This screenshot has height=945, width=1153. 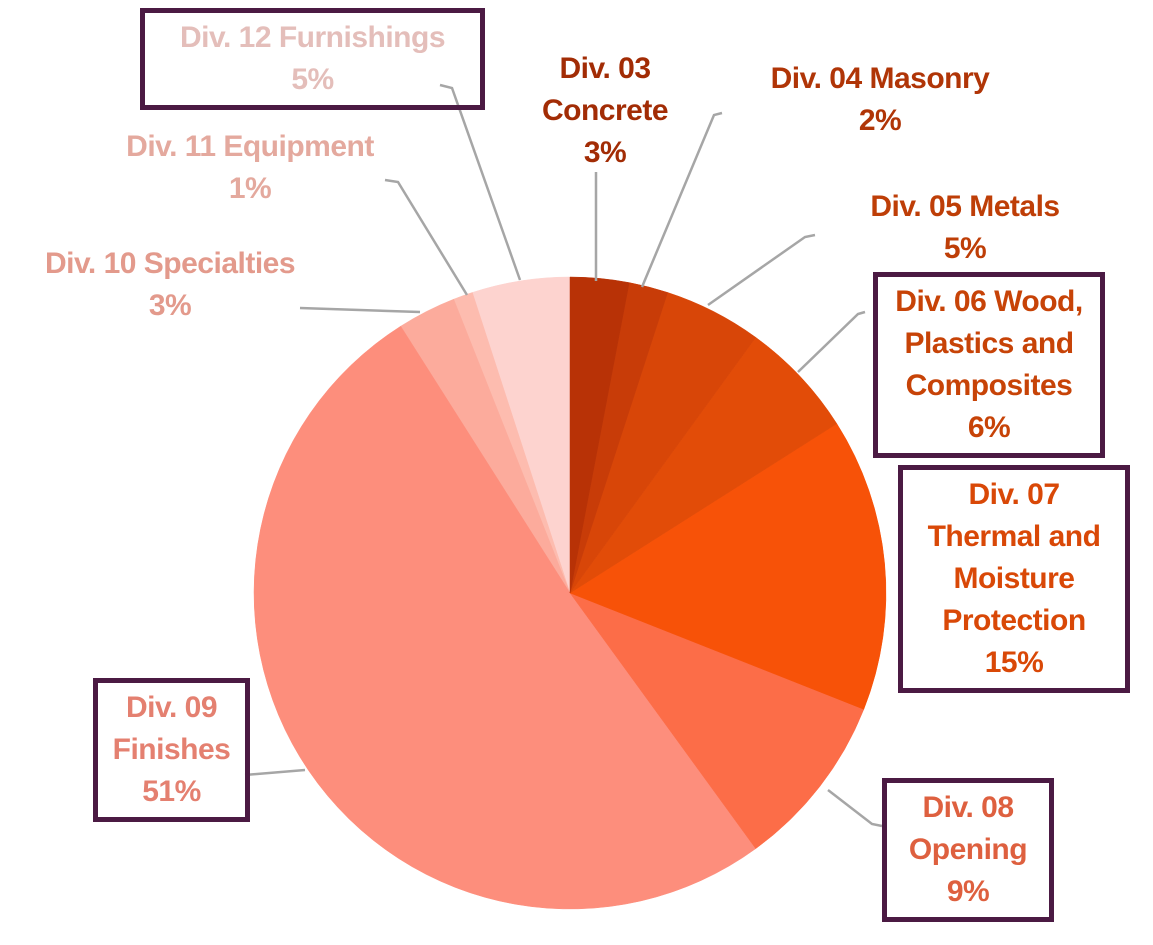 What do you see at coordinates (968, 828) in the screenshot?
I see `category-label: Div. 08 Opening` at bounding box center [968, 828].